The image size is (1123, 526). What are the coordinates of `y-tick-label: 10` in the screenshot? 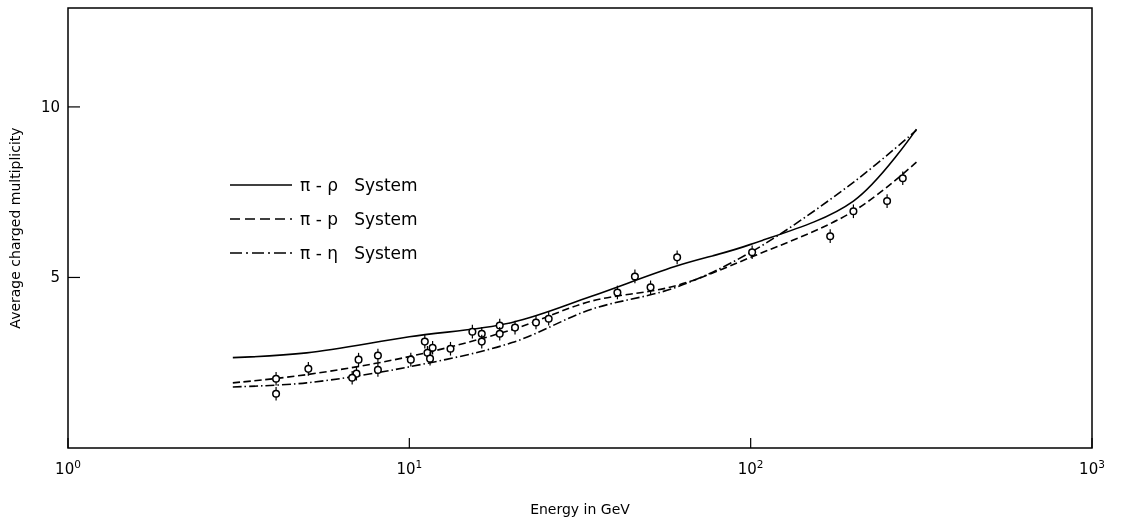 It's located at (50, 106).